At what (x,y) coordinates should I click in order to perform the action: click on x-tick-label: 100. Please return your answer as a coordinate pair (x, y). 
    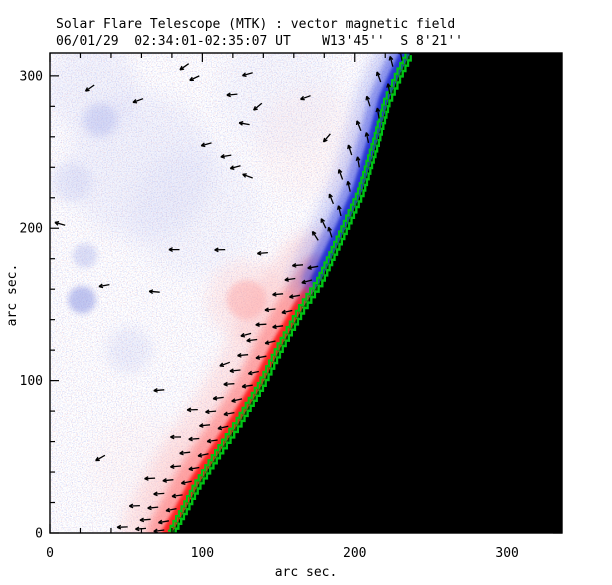
    Looking at the image, I should click on (202, 553).